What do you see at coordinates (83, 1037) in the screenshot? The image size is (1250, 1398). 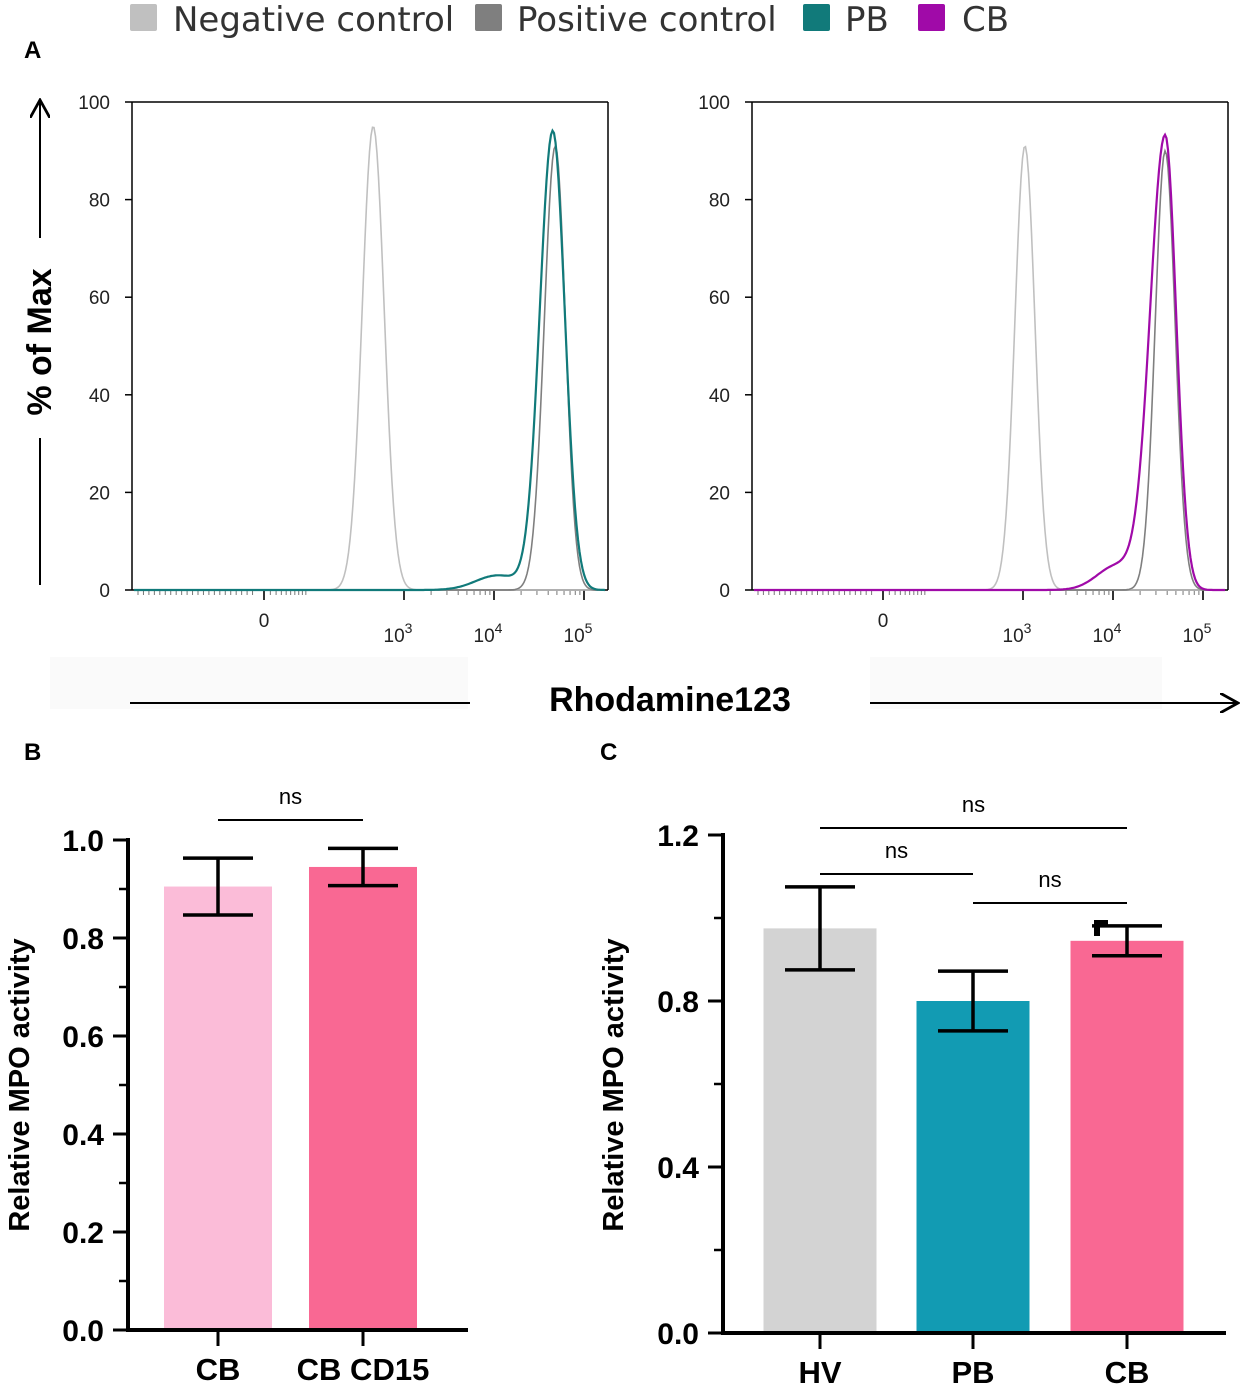 I see `y-tick-label: 0.6` at bounding box center [83, 1037].